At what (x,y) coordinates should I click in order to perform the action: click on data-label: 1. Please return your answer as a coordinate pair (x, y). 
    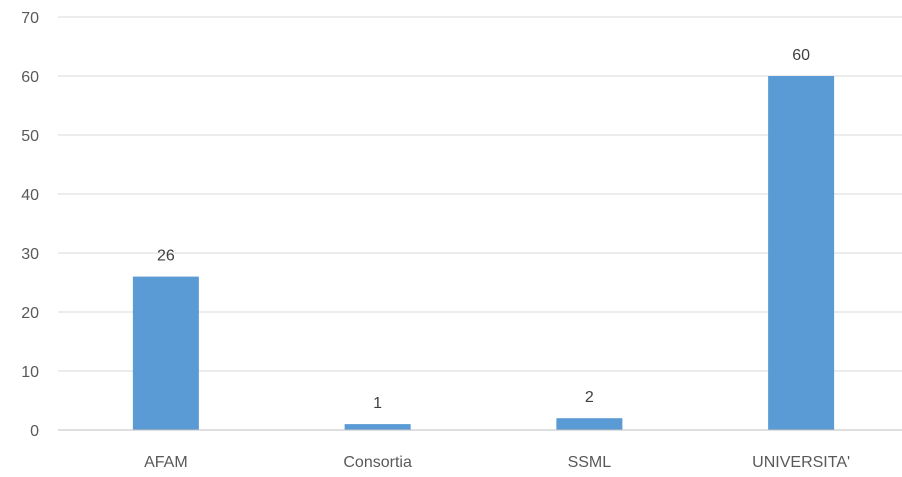
    Looking at the image, I should click on (377, 403).